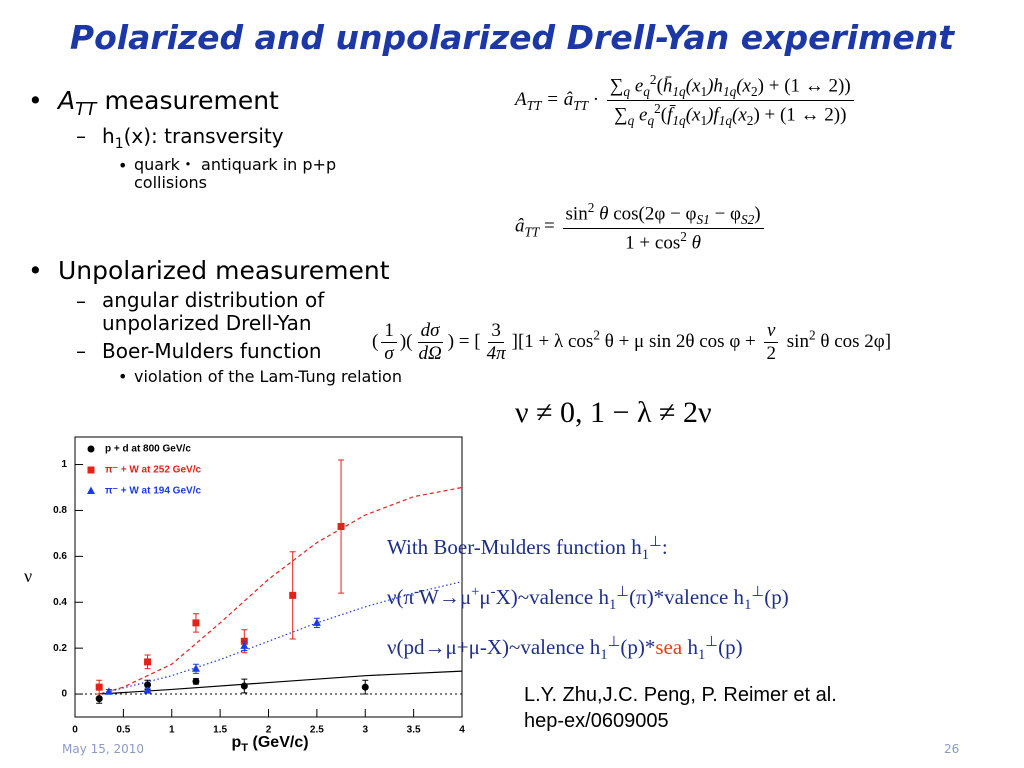  Describe the element at coordinates (153, 491) in the screenshot. I see `legend-label: π⁻ + W at 194 GeV/c` at that location.